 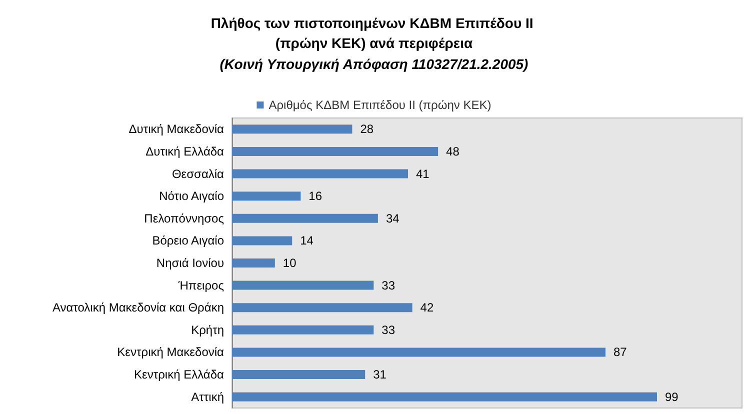 I want to click on data-label: 14, so click(x=307, y=241).